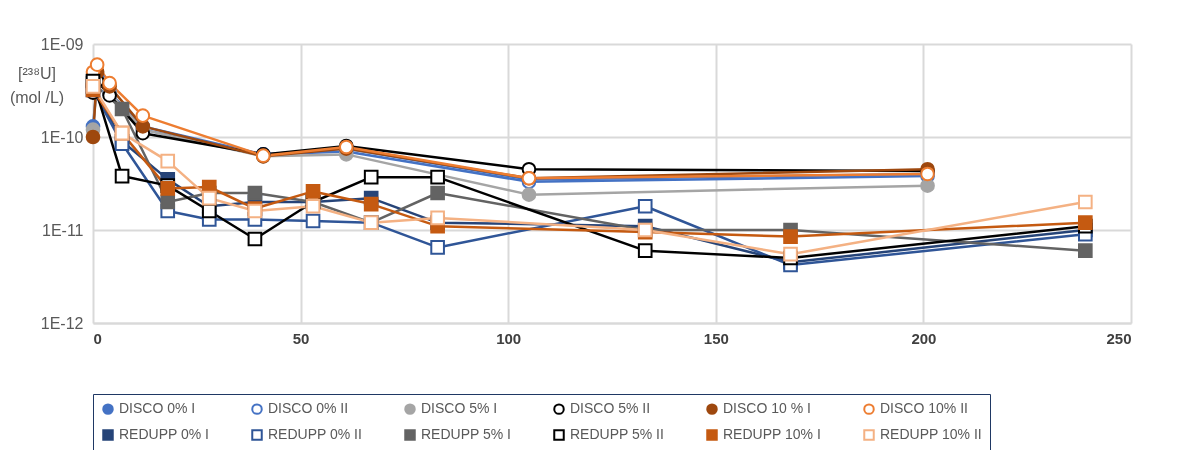 The height and width of the screenshot is (450, 1188). I want to click on legend-label: REDUPP 5% II, so click(617, 434).